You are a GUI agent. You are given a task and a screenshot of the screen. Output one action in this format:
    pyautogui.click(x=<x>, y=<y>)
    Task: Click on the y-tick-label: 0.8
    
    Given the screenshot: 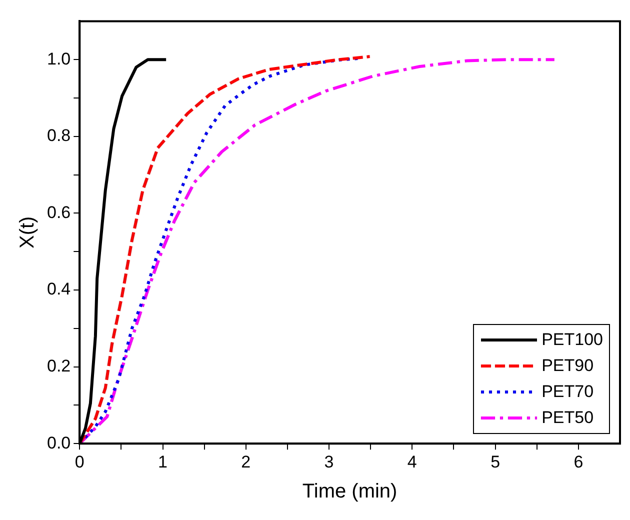 What is the action you would take?
    pyautogui.click(x=58, y=136)
    